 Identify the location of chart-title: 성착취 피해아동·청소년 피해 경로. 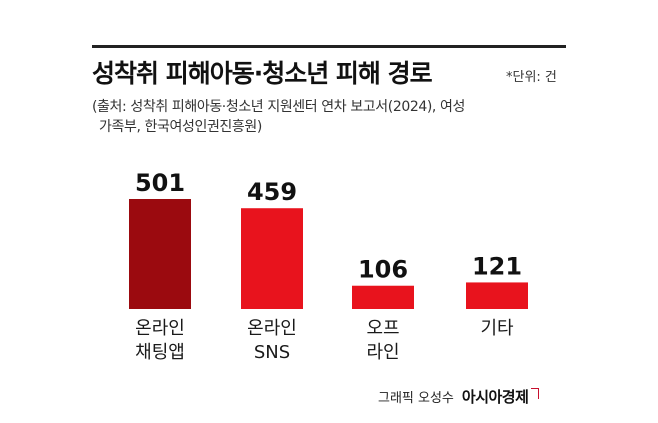
(262, 73).